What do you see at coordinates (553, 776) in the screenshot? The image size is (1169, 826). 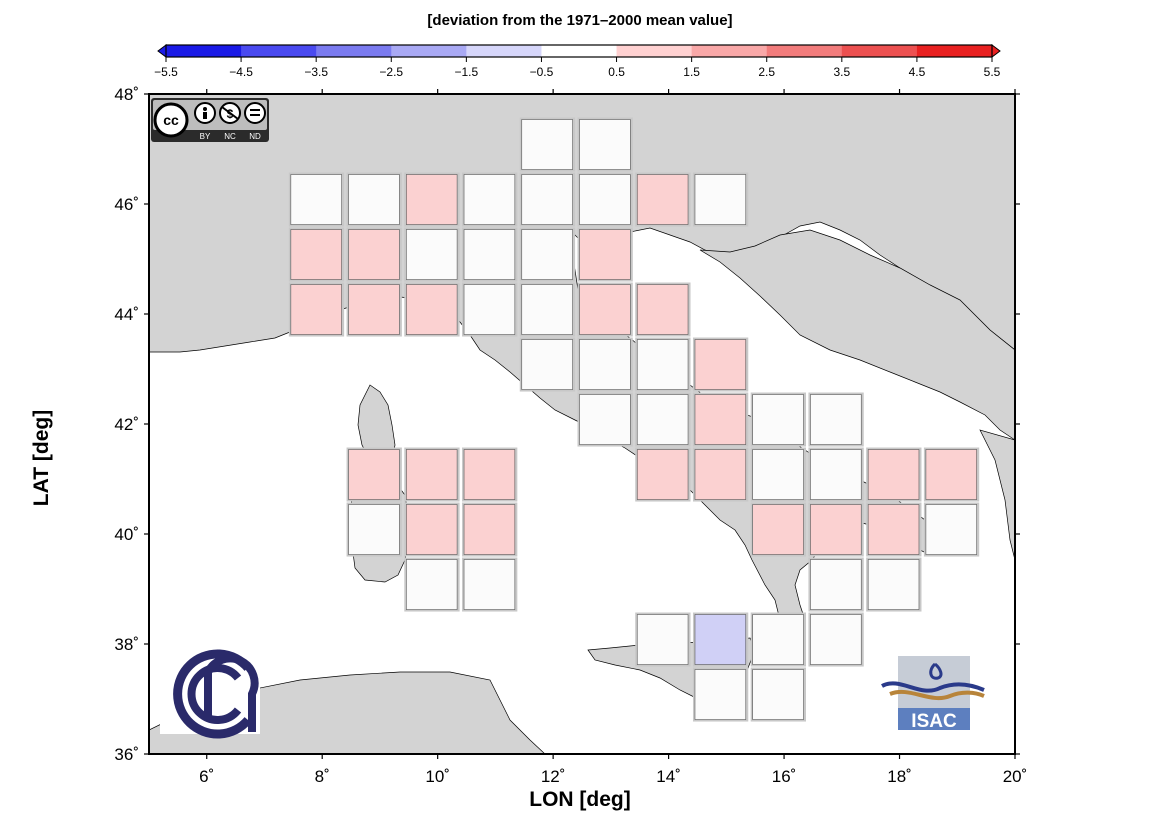 I see `x-tick-label: 12˚` at bounding box center [553, 776].